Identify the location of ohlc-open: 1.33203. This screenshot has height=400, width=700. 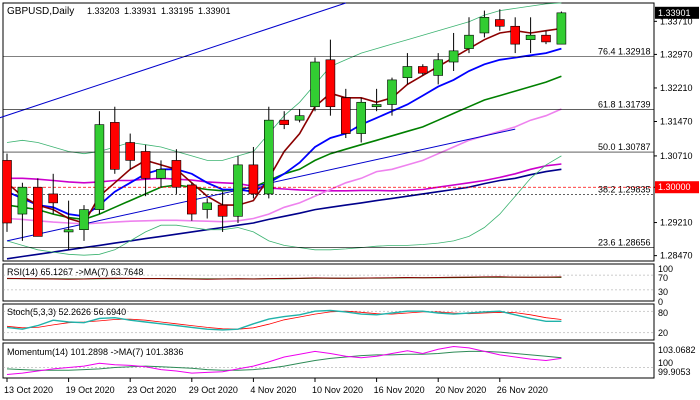
(103, 11).